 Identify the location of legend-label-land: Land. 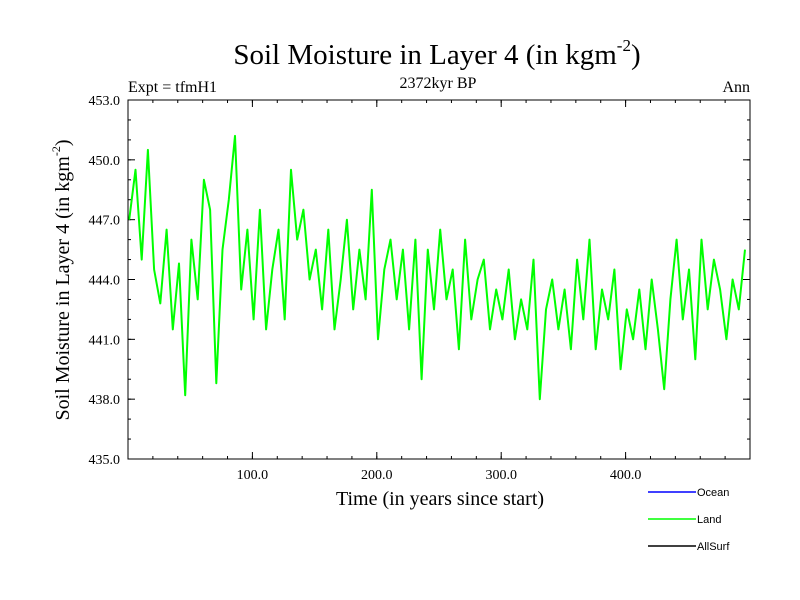
(709, 520).